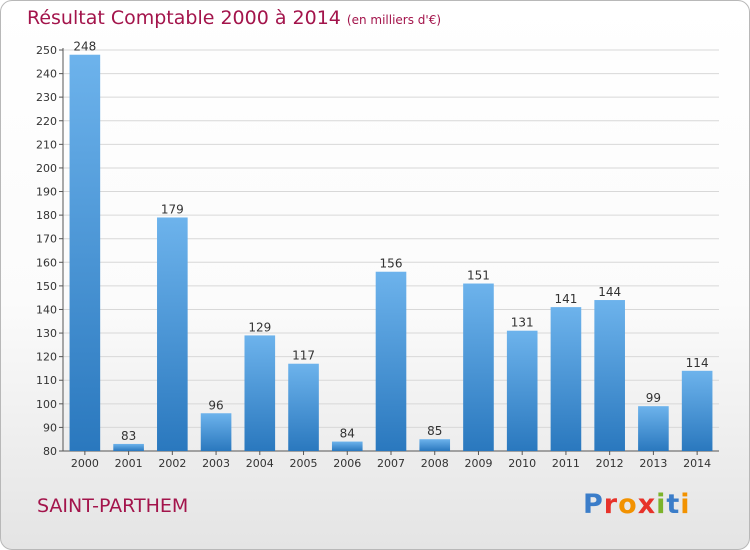  Describe the element at coordinates (84, 47) in the screenshot. I see `bar-value-label: 248` at that location.